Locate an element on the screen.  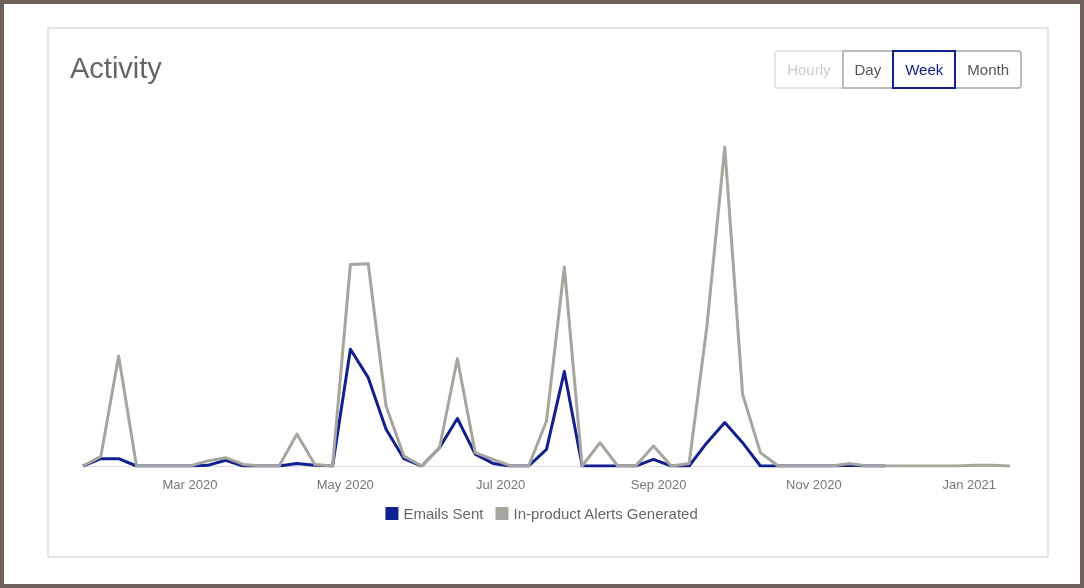
legend-label: Emails Sent is located at coordinates (444, 513).